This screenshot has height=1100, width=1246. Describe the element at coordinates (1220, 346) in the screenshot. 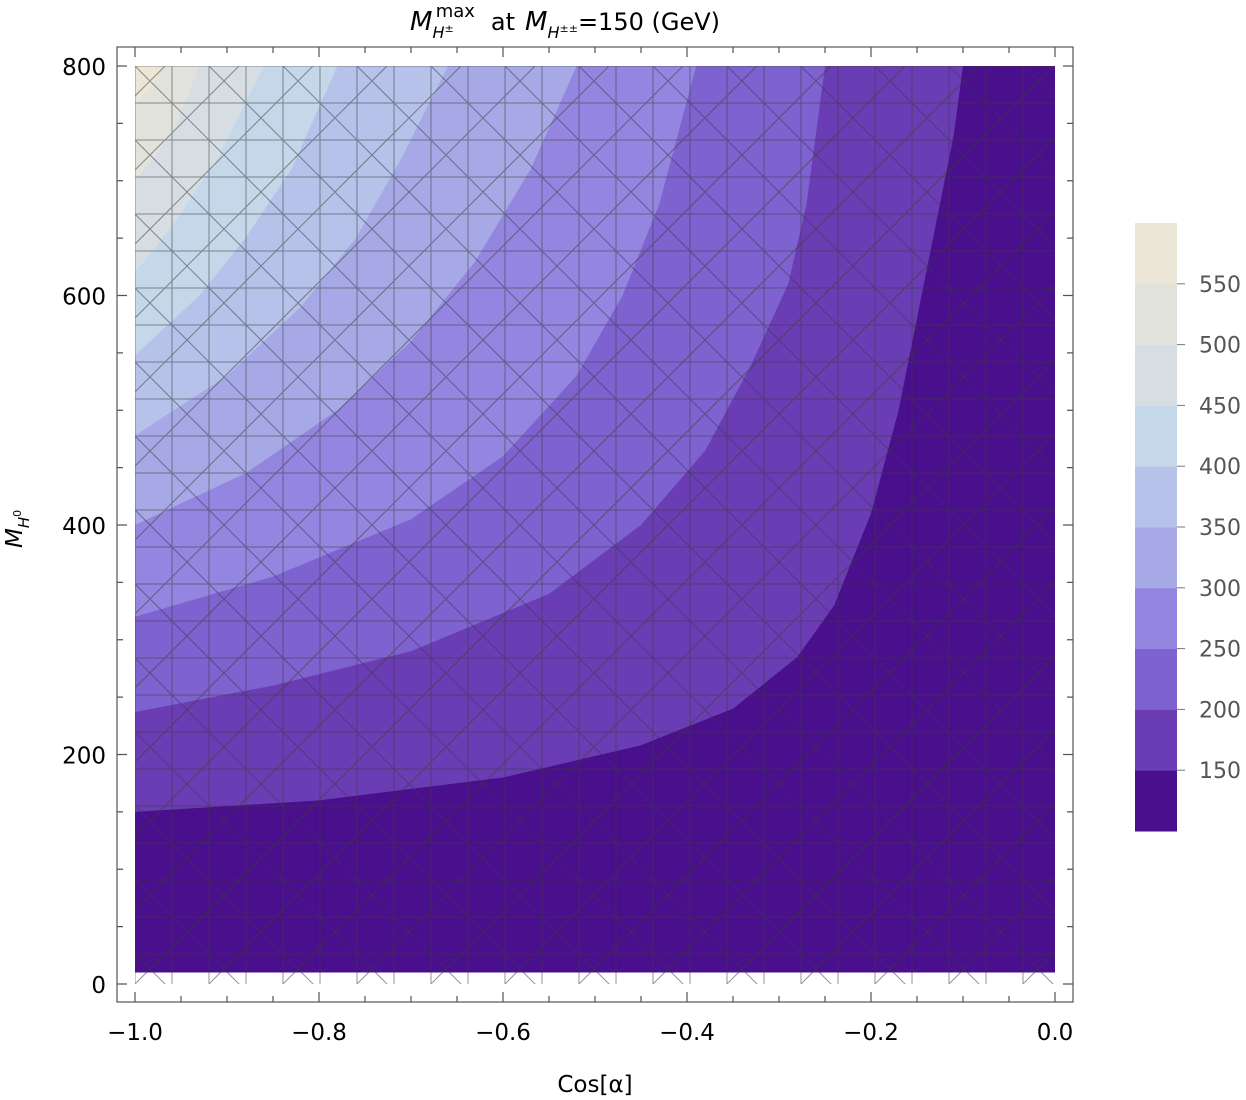

I see `colorbar-label: 500` at that location.